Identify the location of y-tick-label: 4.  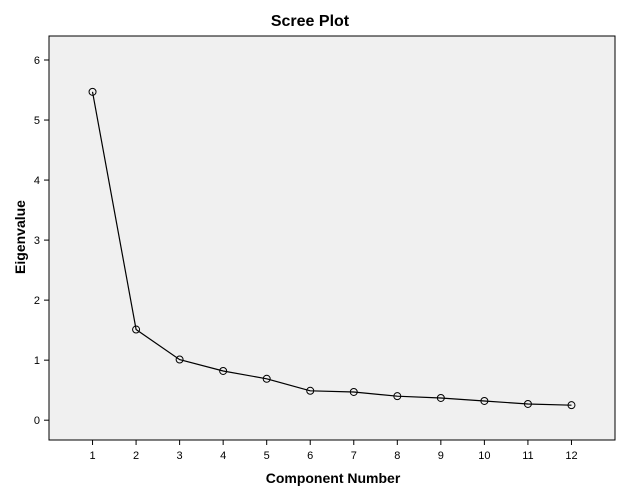
(37, 181).